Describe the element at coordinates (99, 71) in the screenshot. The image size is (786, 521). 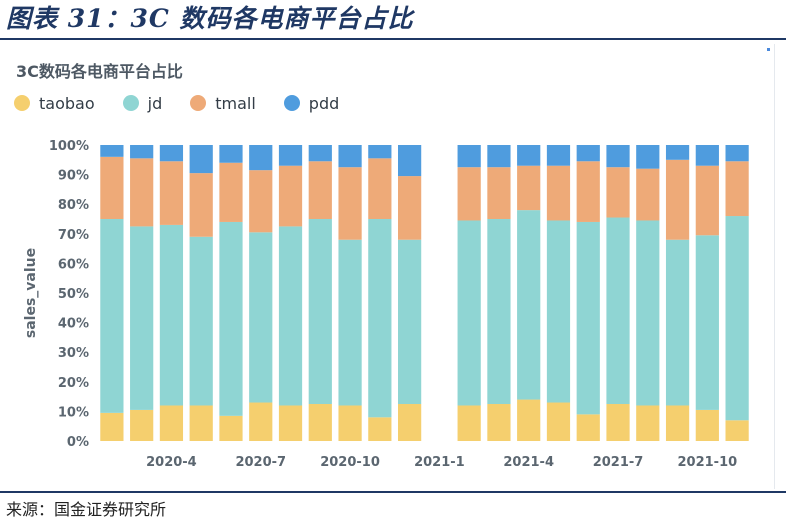
I see `chart-title: 3C数码各电商平台占比` at that location.